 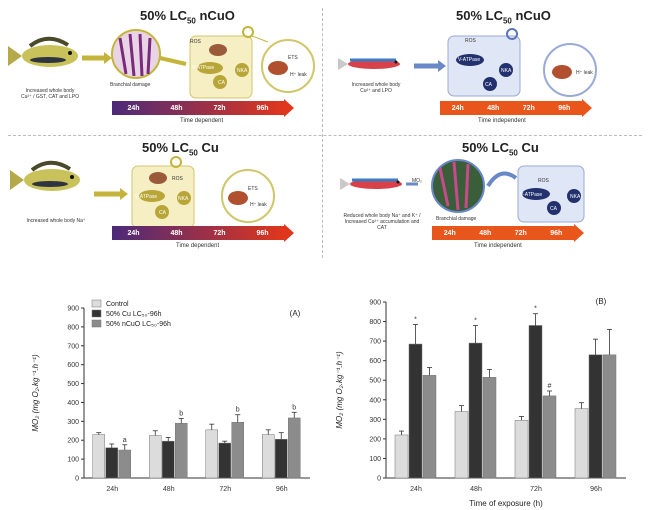 What do you see at coordinates (375, 400) in the screenshot?
I see `y-tick-label: 400` at bounding box center [375, 400].